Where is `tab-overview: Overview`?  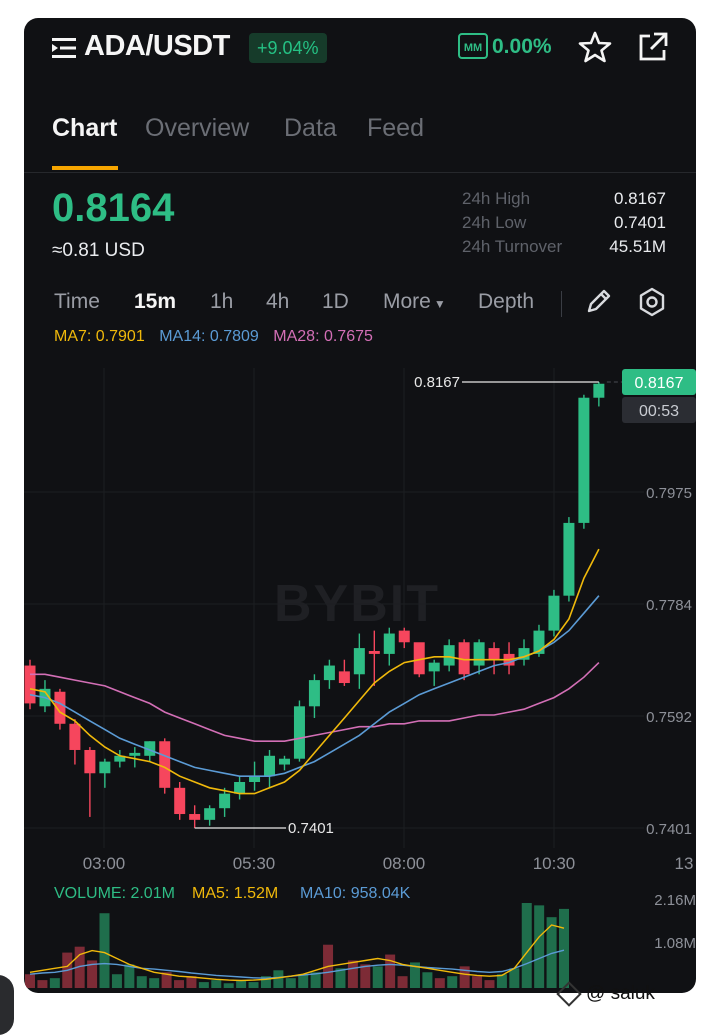
tab-overview: Overview is located at coordinates (197, 128).